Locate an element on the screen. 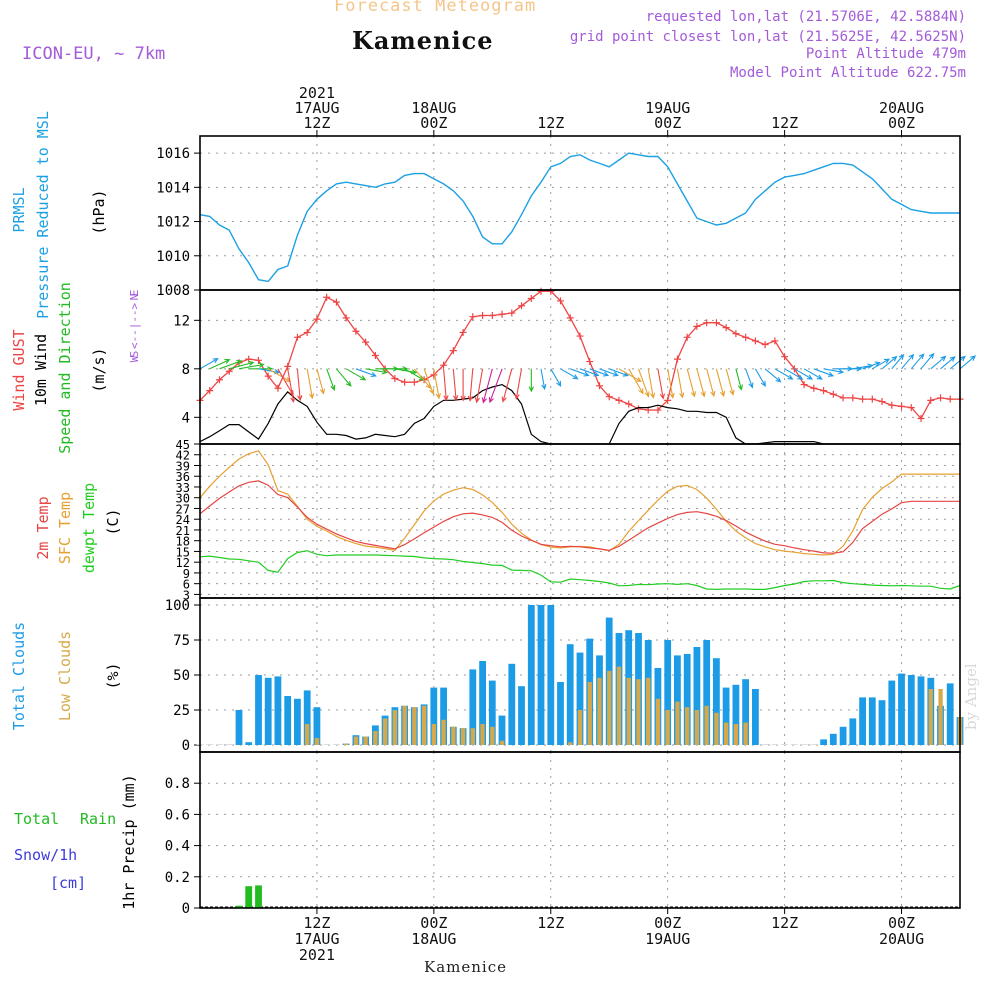  label-low-clouds: Low Clouds is located at coordinates (65, 676).